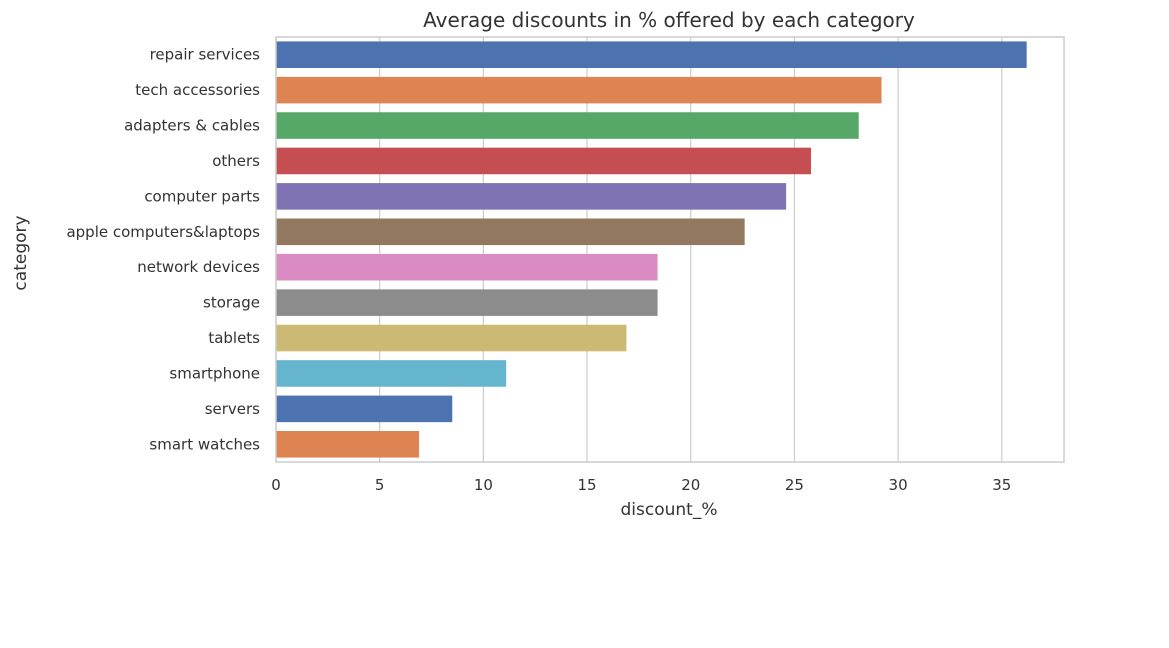 The width and height of the screenshot is (1169, 648). Describe the element at coordinates (204, 444) in the screenshot. I see `y-tick-label-11: smart watches` at that location.